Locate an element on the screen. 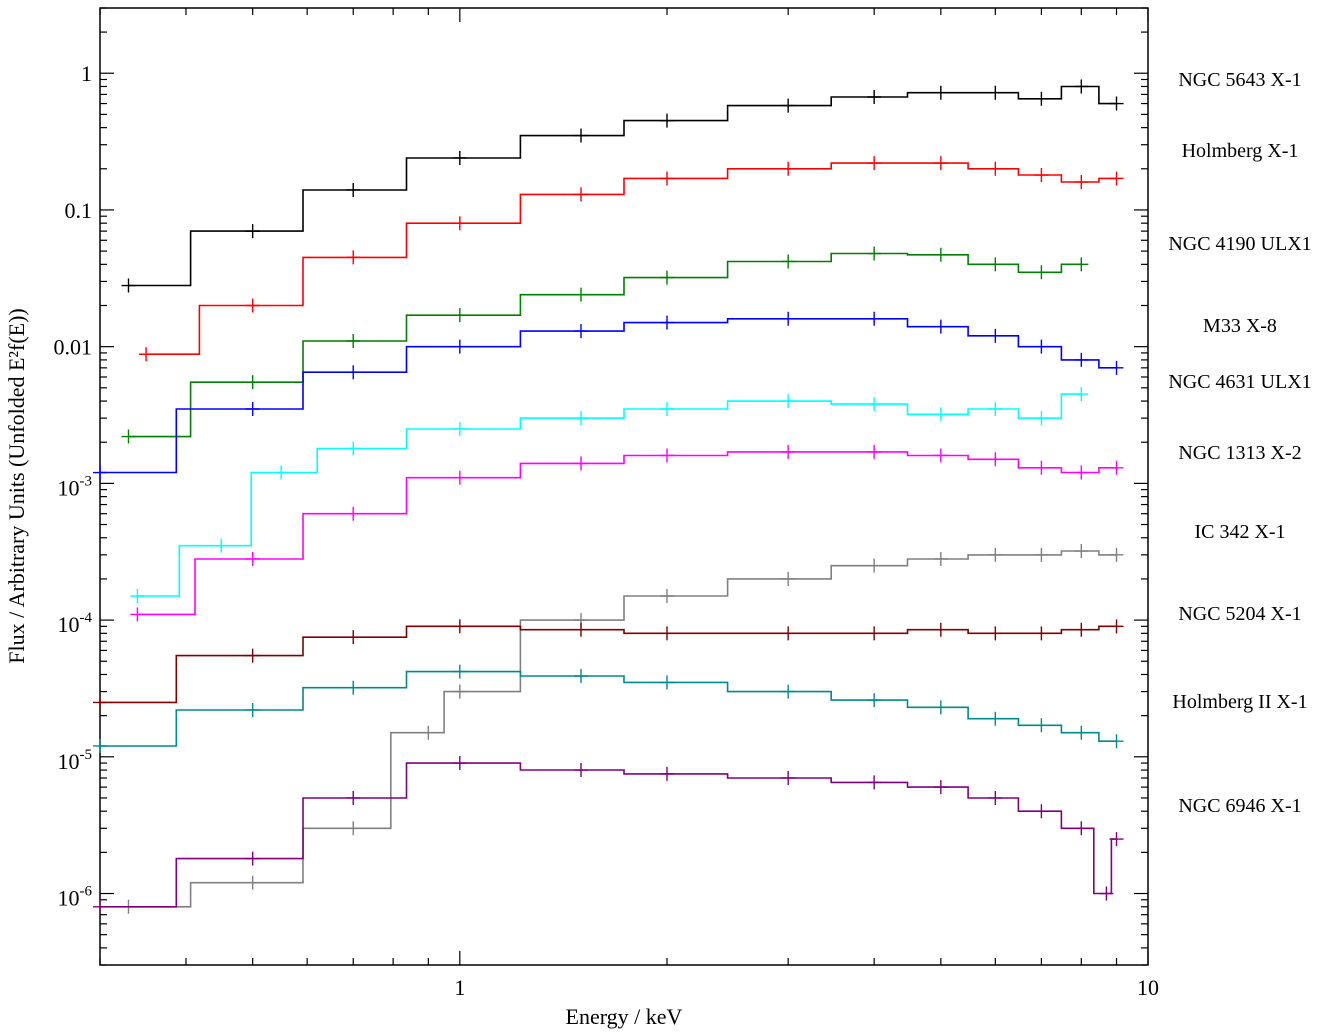  y-tick-label: 10-5 is located at coordinates (75, 760).